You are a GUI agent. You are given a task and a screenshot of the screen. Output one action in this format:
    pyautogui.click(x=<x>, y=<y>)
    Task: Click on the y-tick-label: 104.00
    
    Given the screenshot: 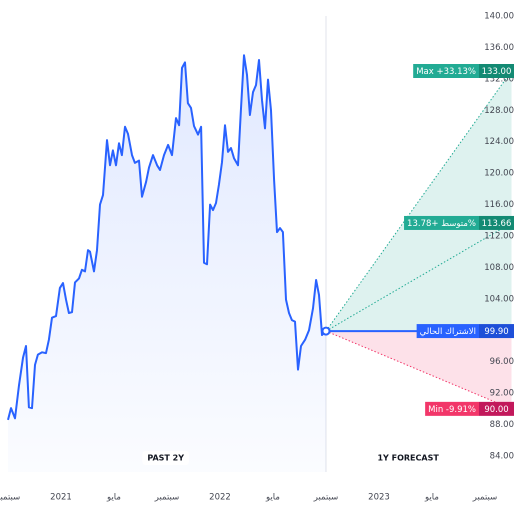 What is the action you would take?
    pyautogui.click(x=499, y=299)
    